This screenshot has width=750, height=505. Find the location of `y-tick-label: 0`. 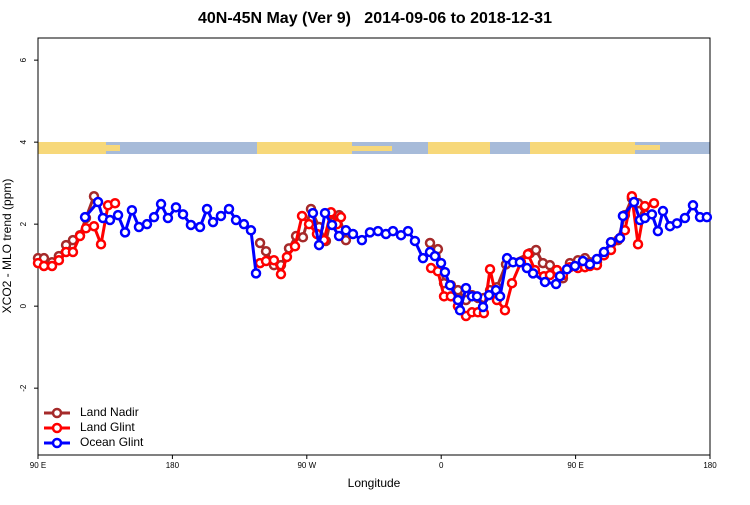

y-tick-label: 0 is located at coordinates (23, 305).